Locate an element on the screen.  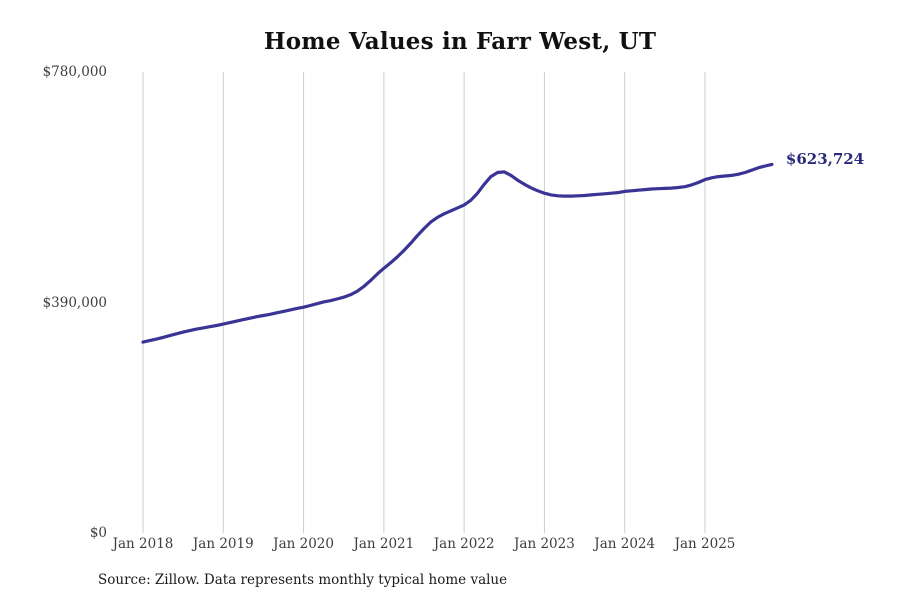
y-tick-label: $0 is located at coordinates (98, 533).